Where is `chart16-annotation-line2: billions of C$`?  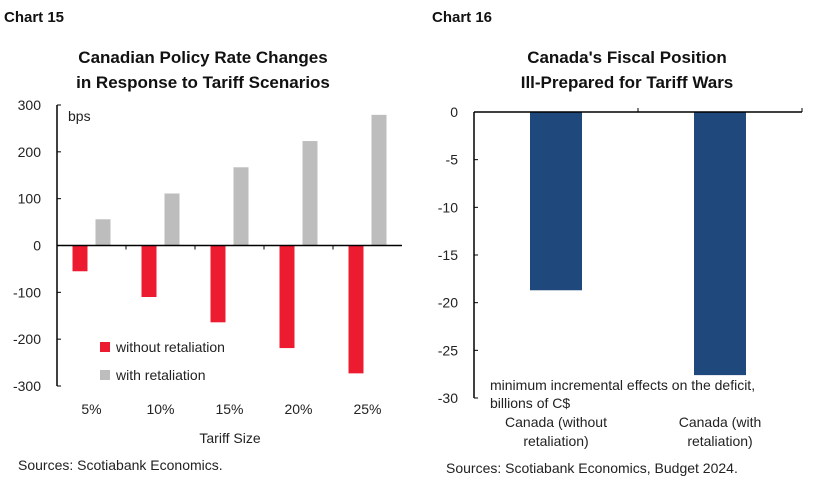
chart16-annotation-line2: billions of C$ is located at coordinates (530, 403).